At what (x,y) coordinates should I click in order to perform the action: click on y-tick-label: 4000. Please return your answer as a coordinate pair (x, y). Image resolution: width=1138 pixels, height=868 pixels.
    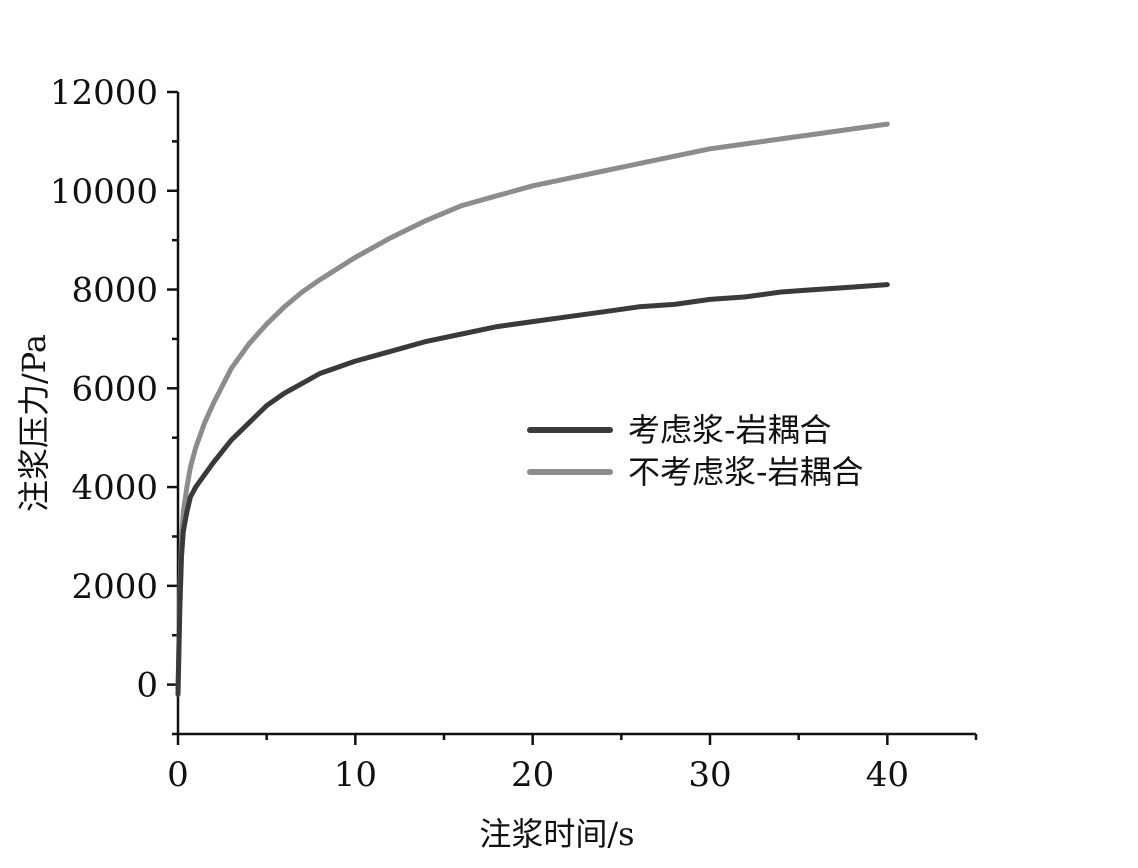
    Looking at the image, I should click on (114, 488).